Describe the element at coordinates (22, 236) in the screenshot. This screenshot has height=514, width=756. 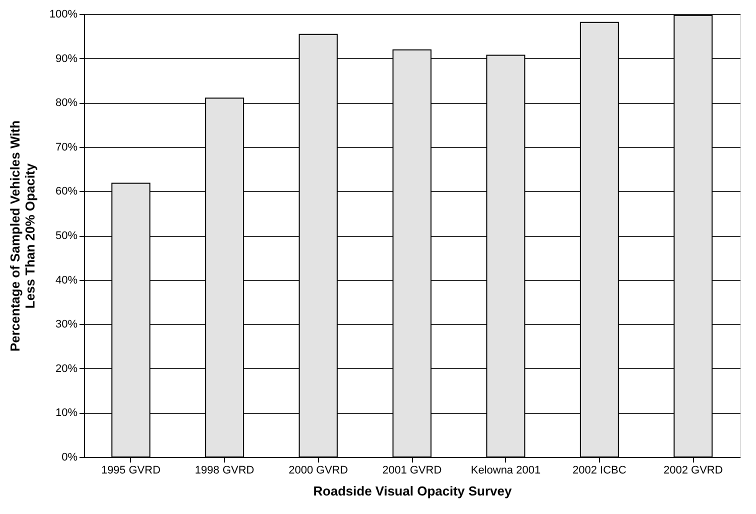
I see `y-axis-title: Percentage of Sampled Vehicles With Less Than 20% Opacity` at that location.